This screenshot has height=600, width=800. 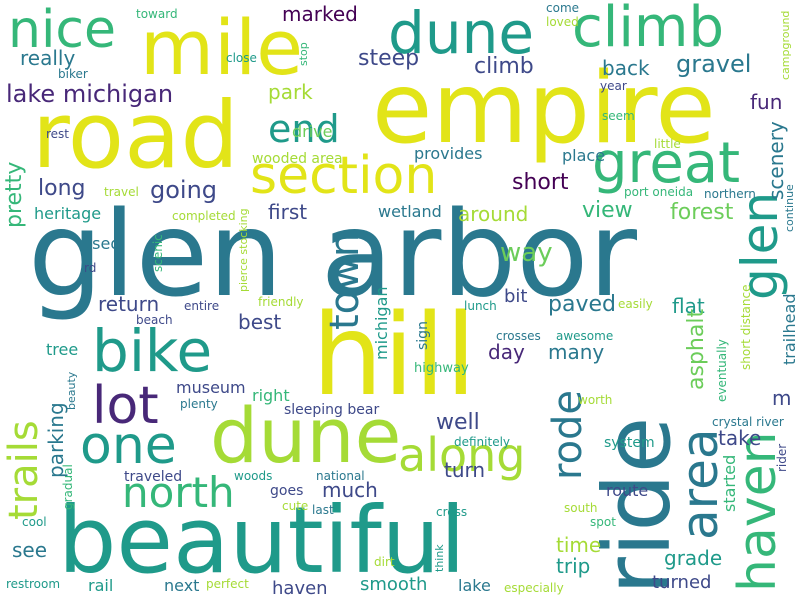 I want to click on cloud-word: sign, so click(x=423, y=335).